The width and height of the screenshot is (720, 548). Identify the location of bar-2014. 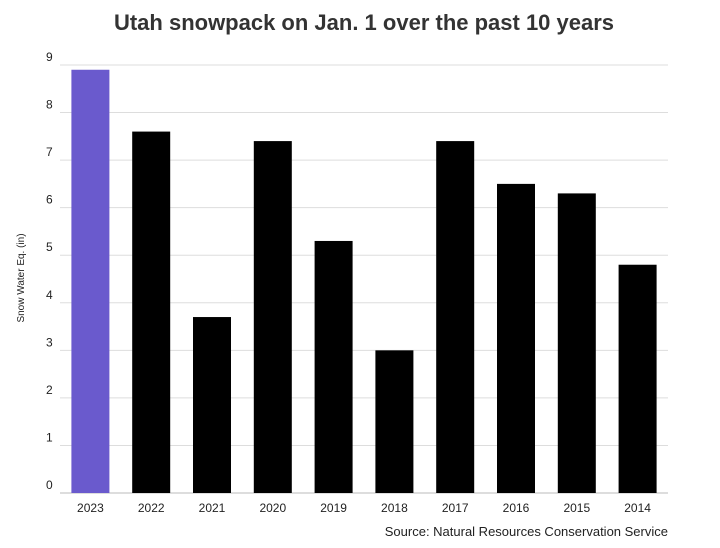
(637, 378).